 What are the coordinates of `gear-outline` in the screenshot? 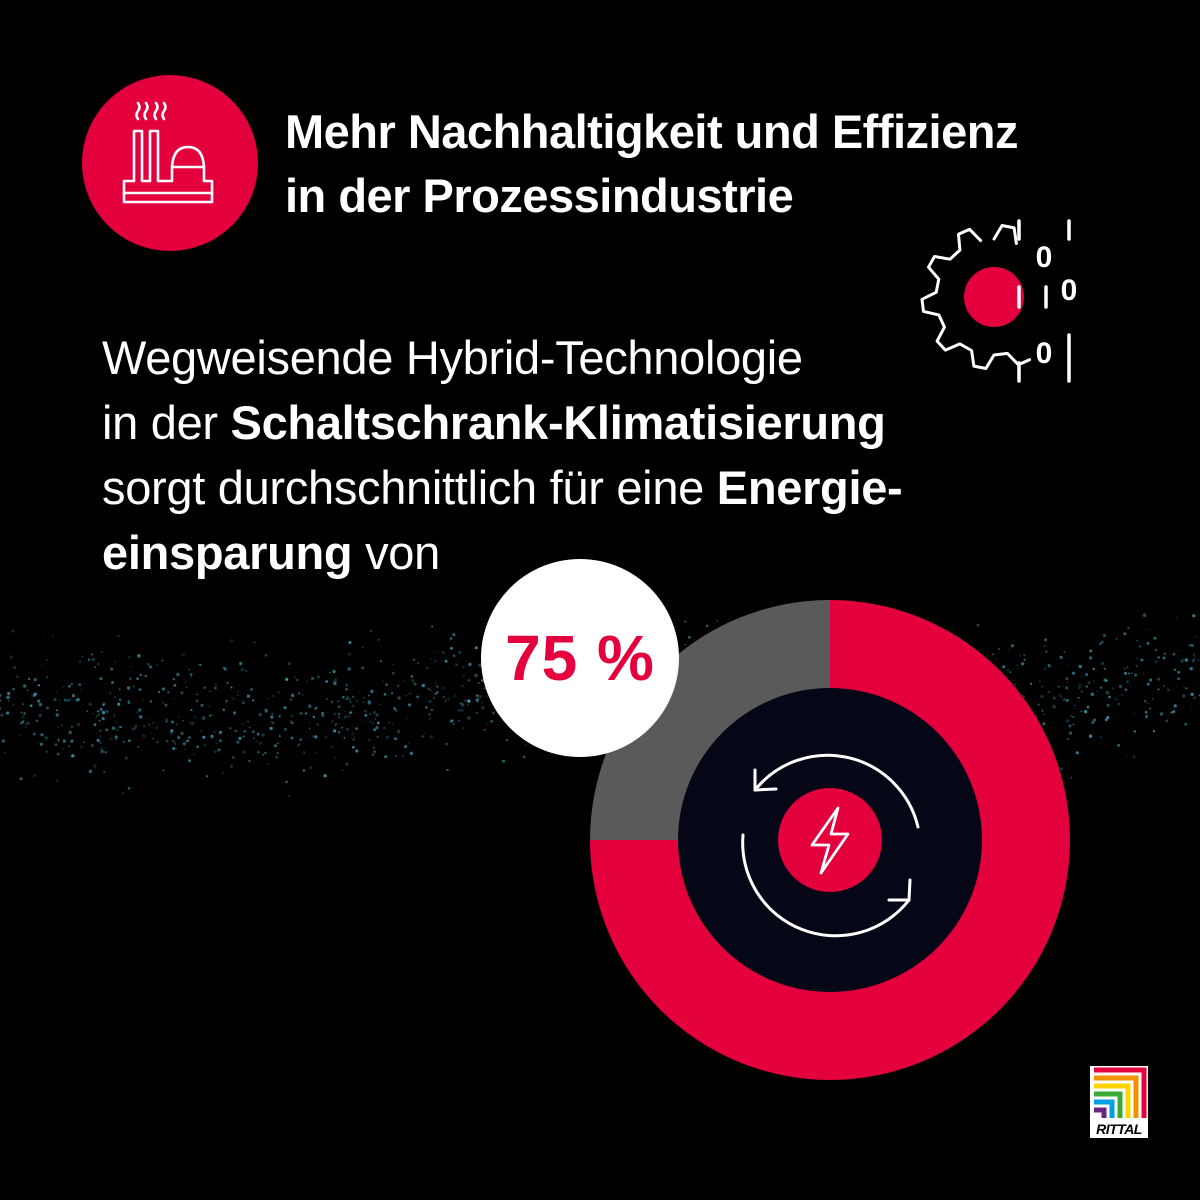 It's located at (975, 297).